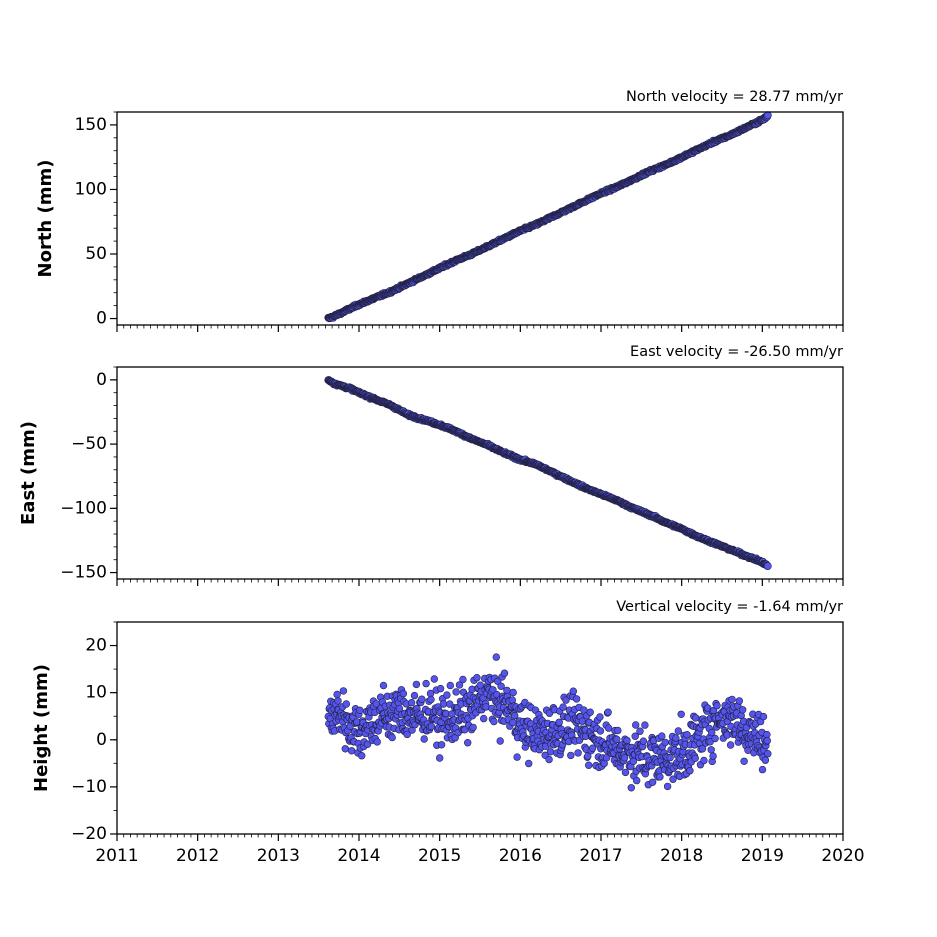 The width and height of the screenshot is (937, 937). Describe the element at coordinates (439, 856) in the screenshot. I see `x-tick-label: 2015` at that location.